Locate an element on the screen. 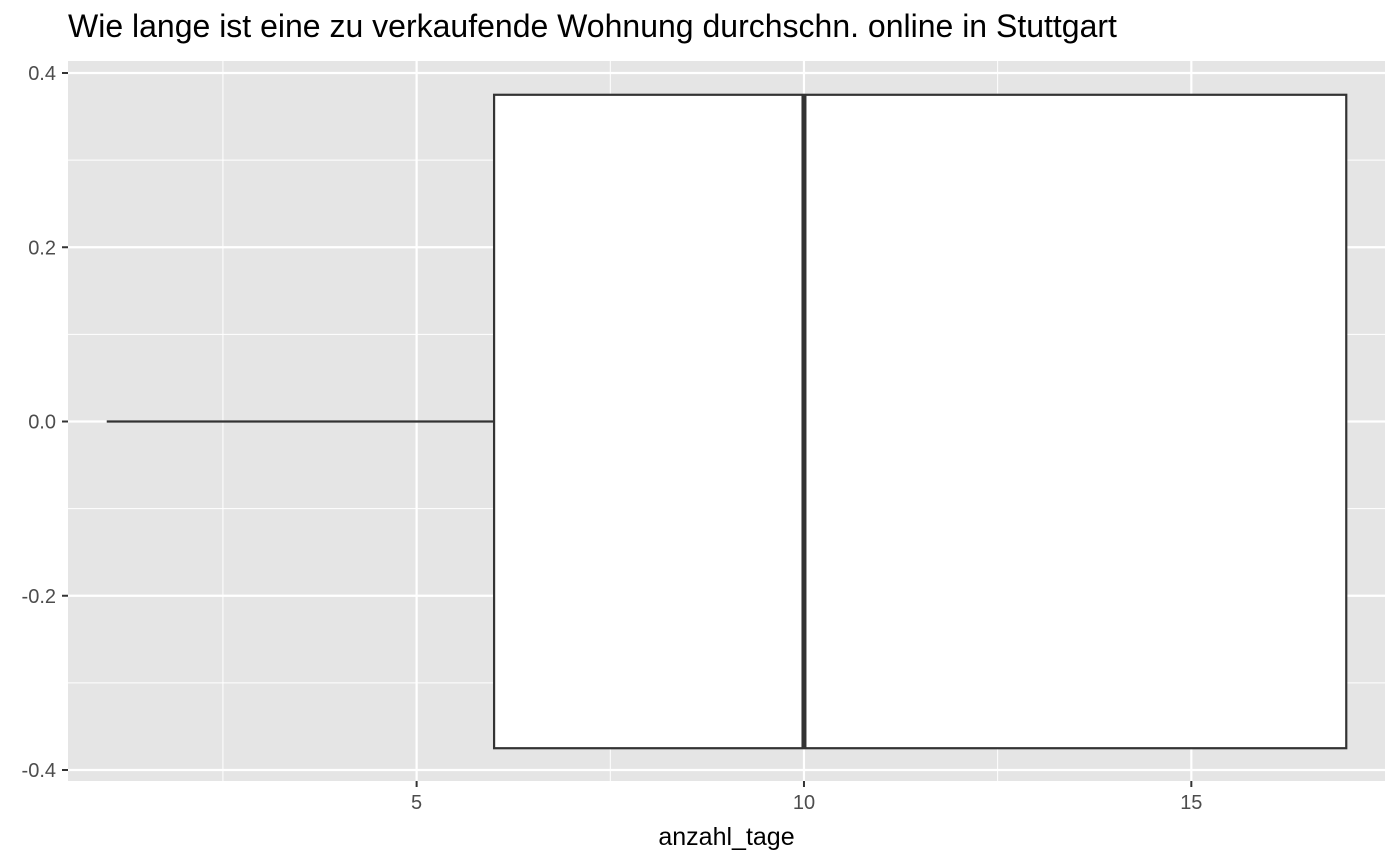  y-tick-label: 0.2 is located at coordinates (42, 248).